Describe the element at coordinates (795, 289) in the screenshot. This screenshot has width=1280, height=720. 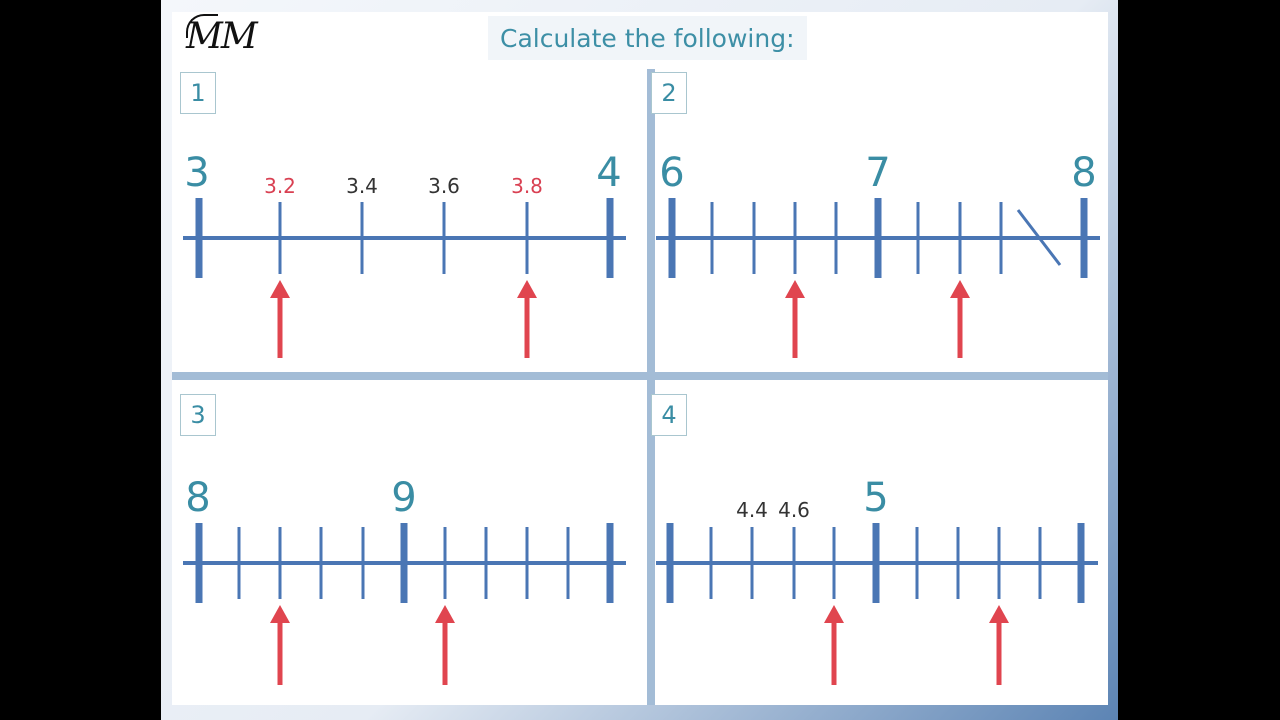
I see `q2-arrow-a-head` at that location.